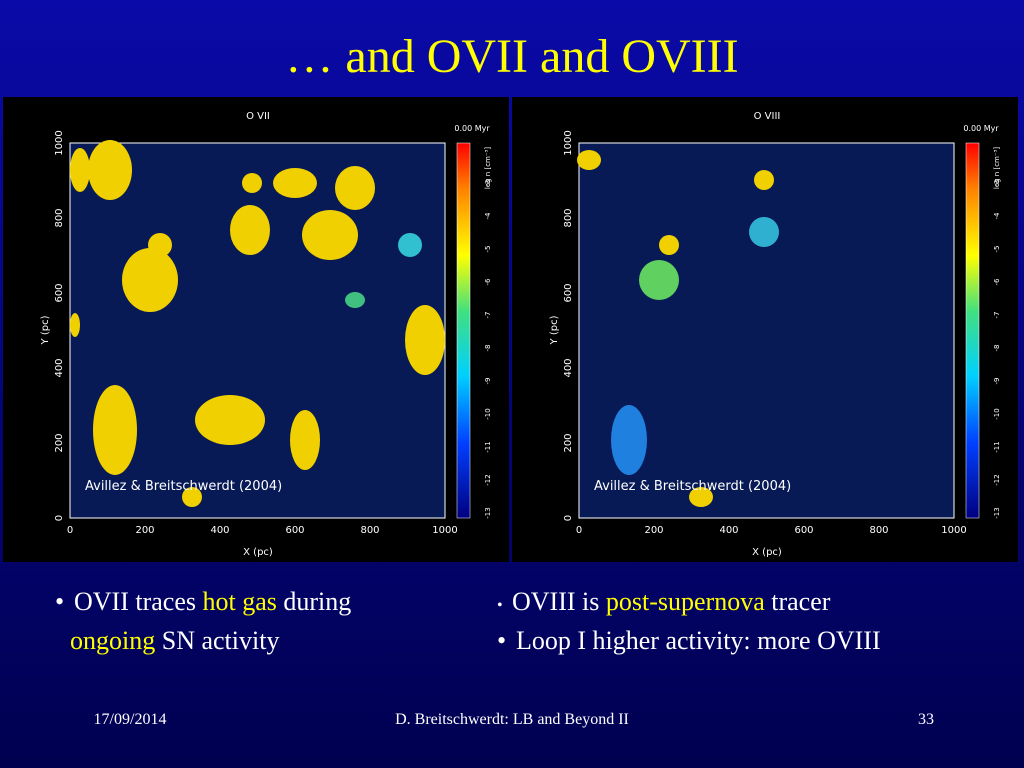 The width and height of the screenshot is (1024, 768). I want to click on text-span: OVIII is, so click(559, 601).